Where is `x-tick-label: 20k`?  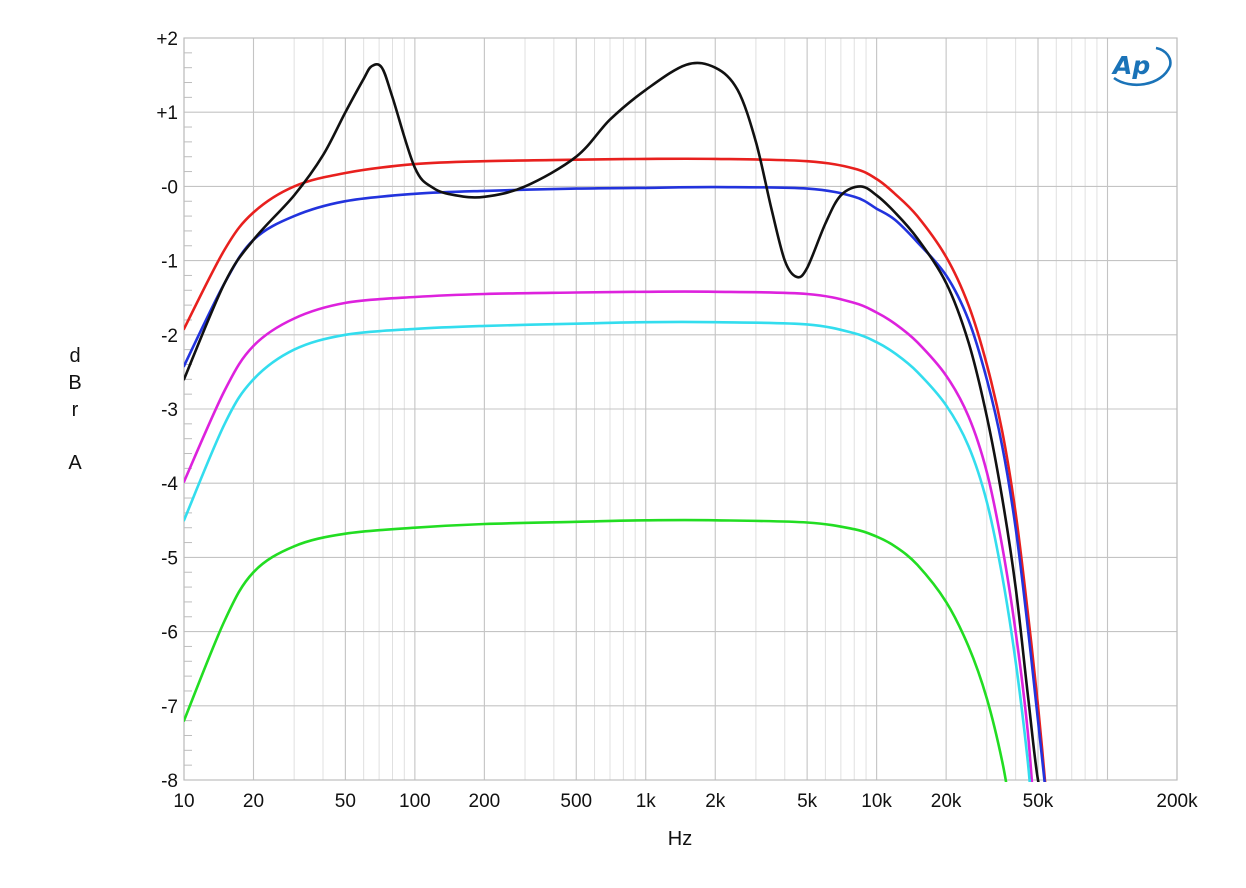 x-tick-label: 20k is located at coordinates (946, 801).